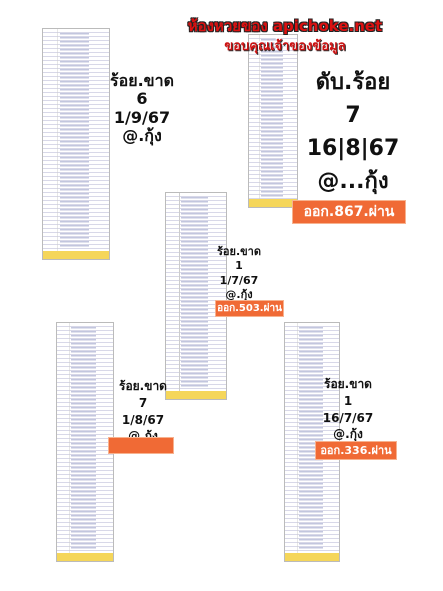  Describe the element at coordinates (349, 212) in the screenshot. I see `result-badge: ออก.867.ผ่าน` at that location.